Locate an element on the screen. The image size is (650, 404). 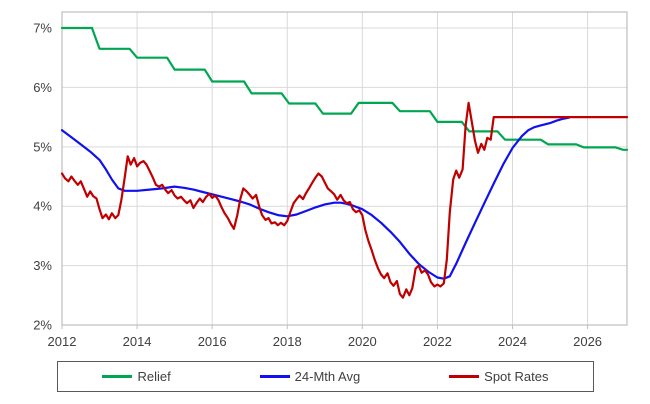
y-tick-label: 4% is located at coordinates (42, 206).